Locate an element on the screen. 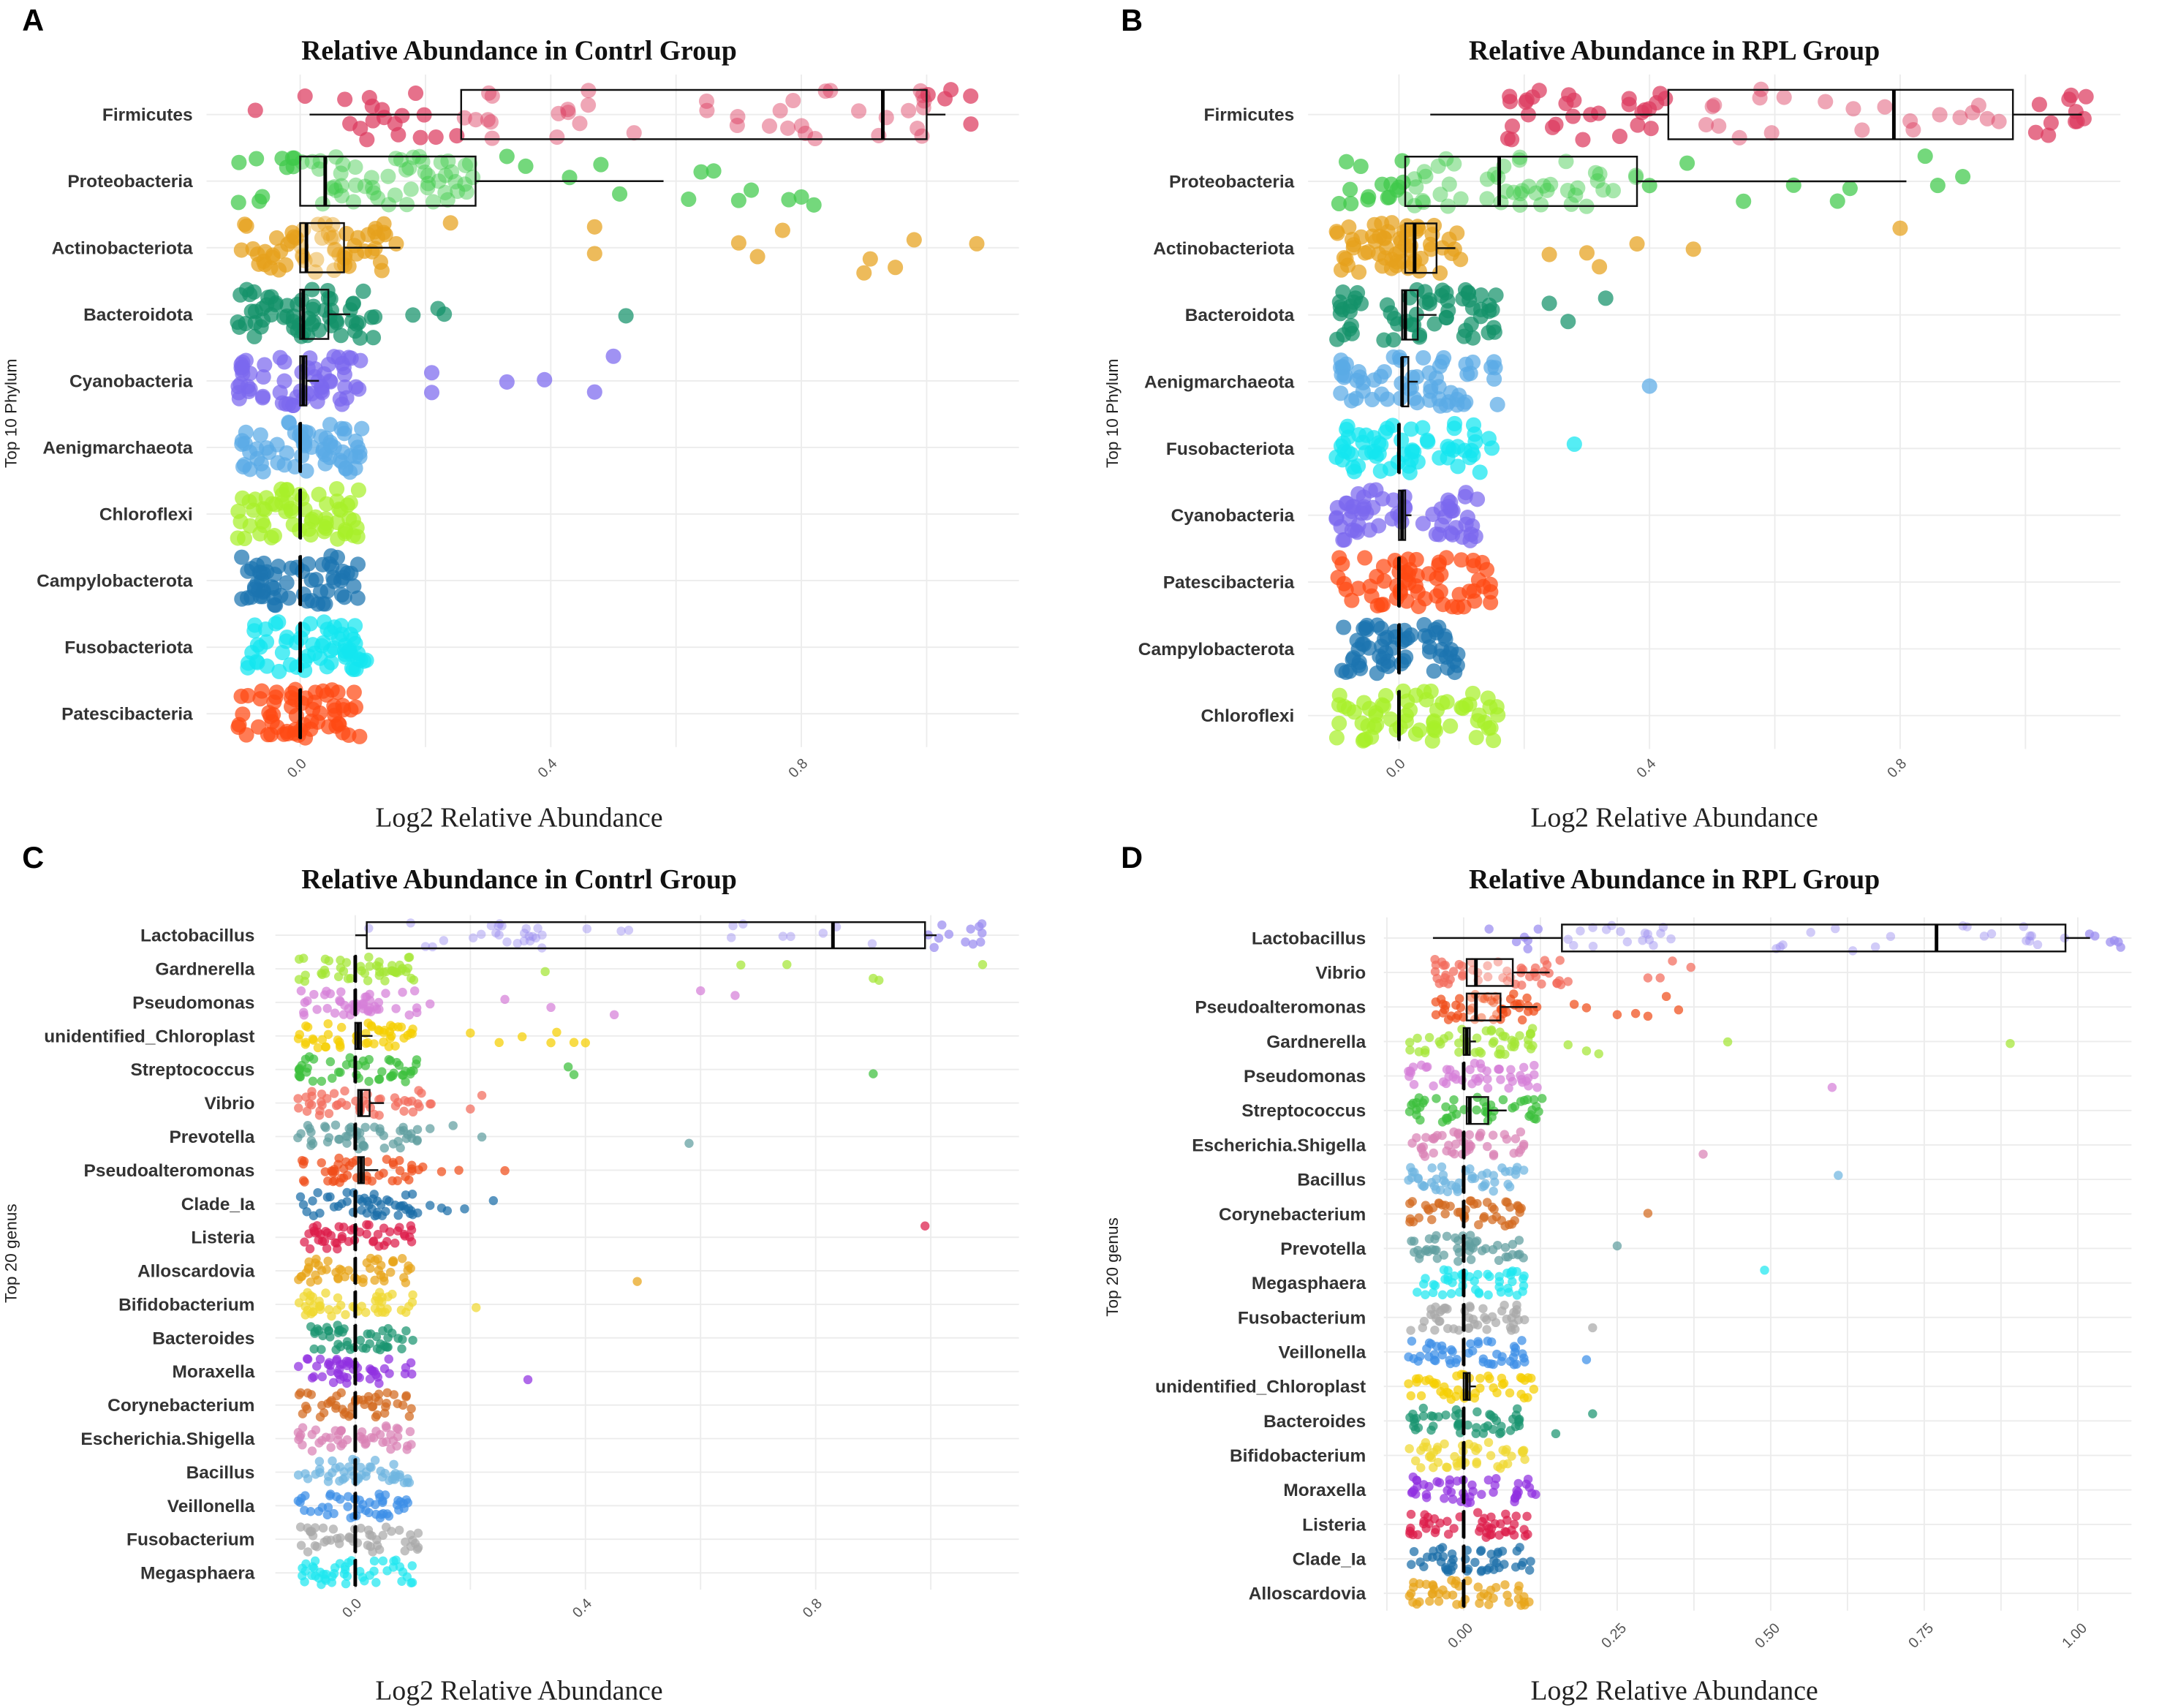 This screenshot has height=1708, width=2159. x-tick-label: 0.50 is located at coordinates (1767, 1636).